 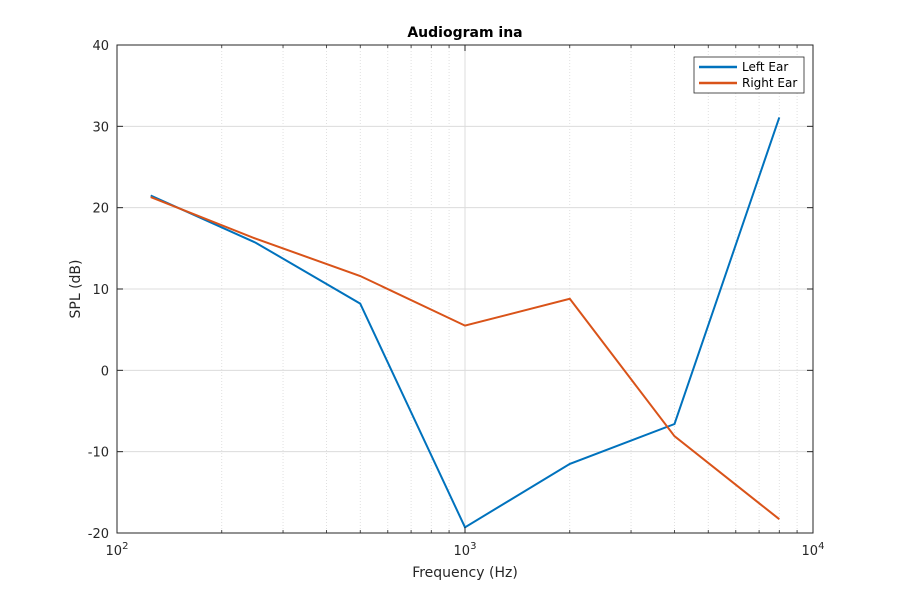 What do you see at coordinates (100, 209) in the screenshot?
I see `y-tick-label: 20` at bounding box center [100, 209].